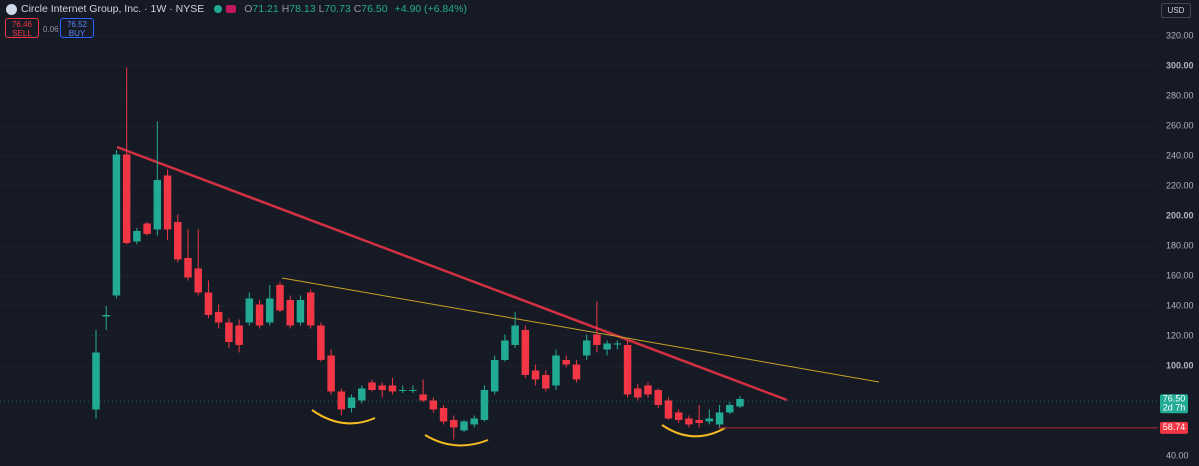 The width and height of the screenshot is (1199, 466). I want to click on y-tick-label: 200.00, so click(1180, 215).